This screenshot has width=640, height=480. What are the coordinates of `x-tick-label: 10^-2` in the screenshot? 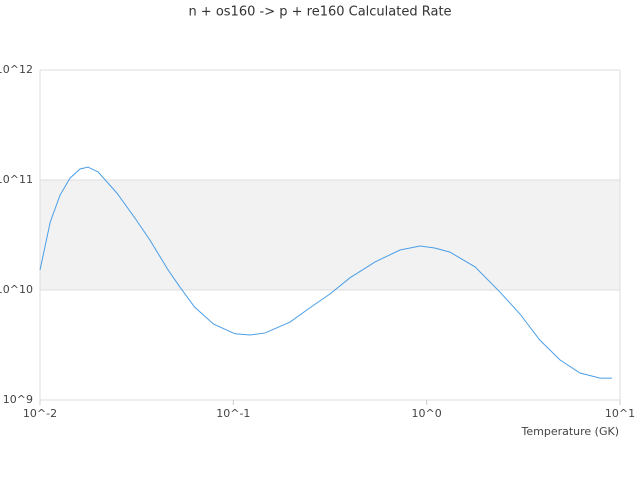 It's located at (40, 413).